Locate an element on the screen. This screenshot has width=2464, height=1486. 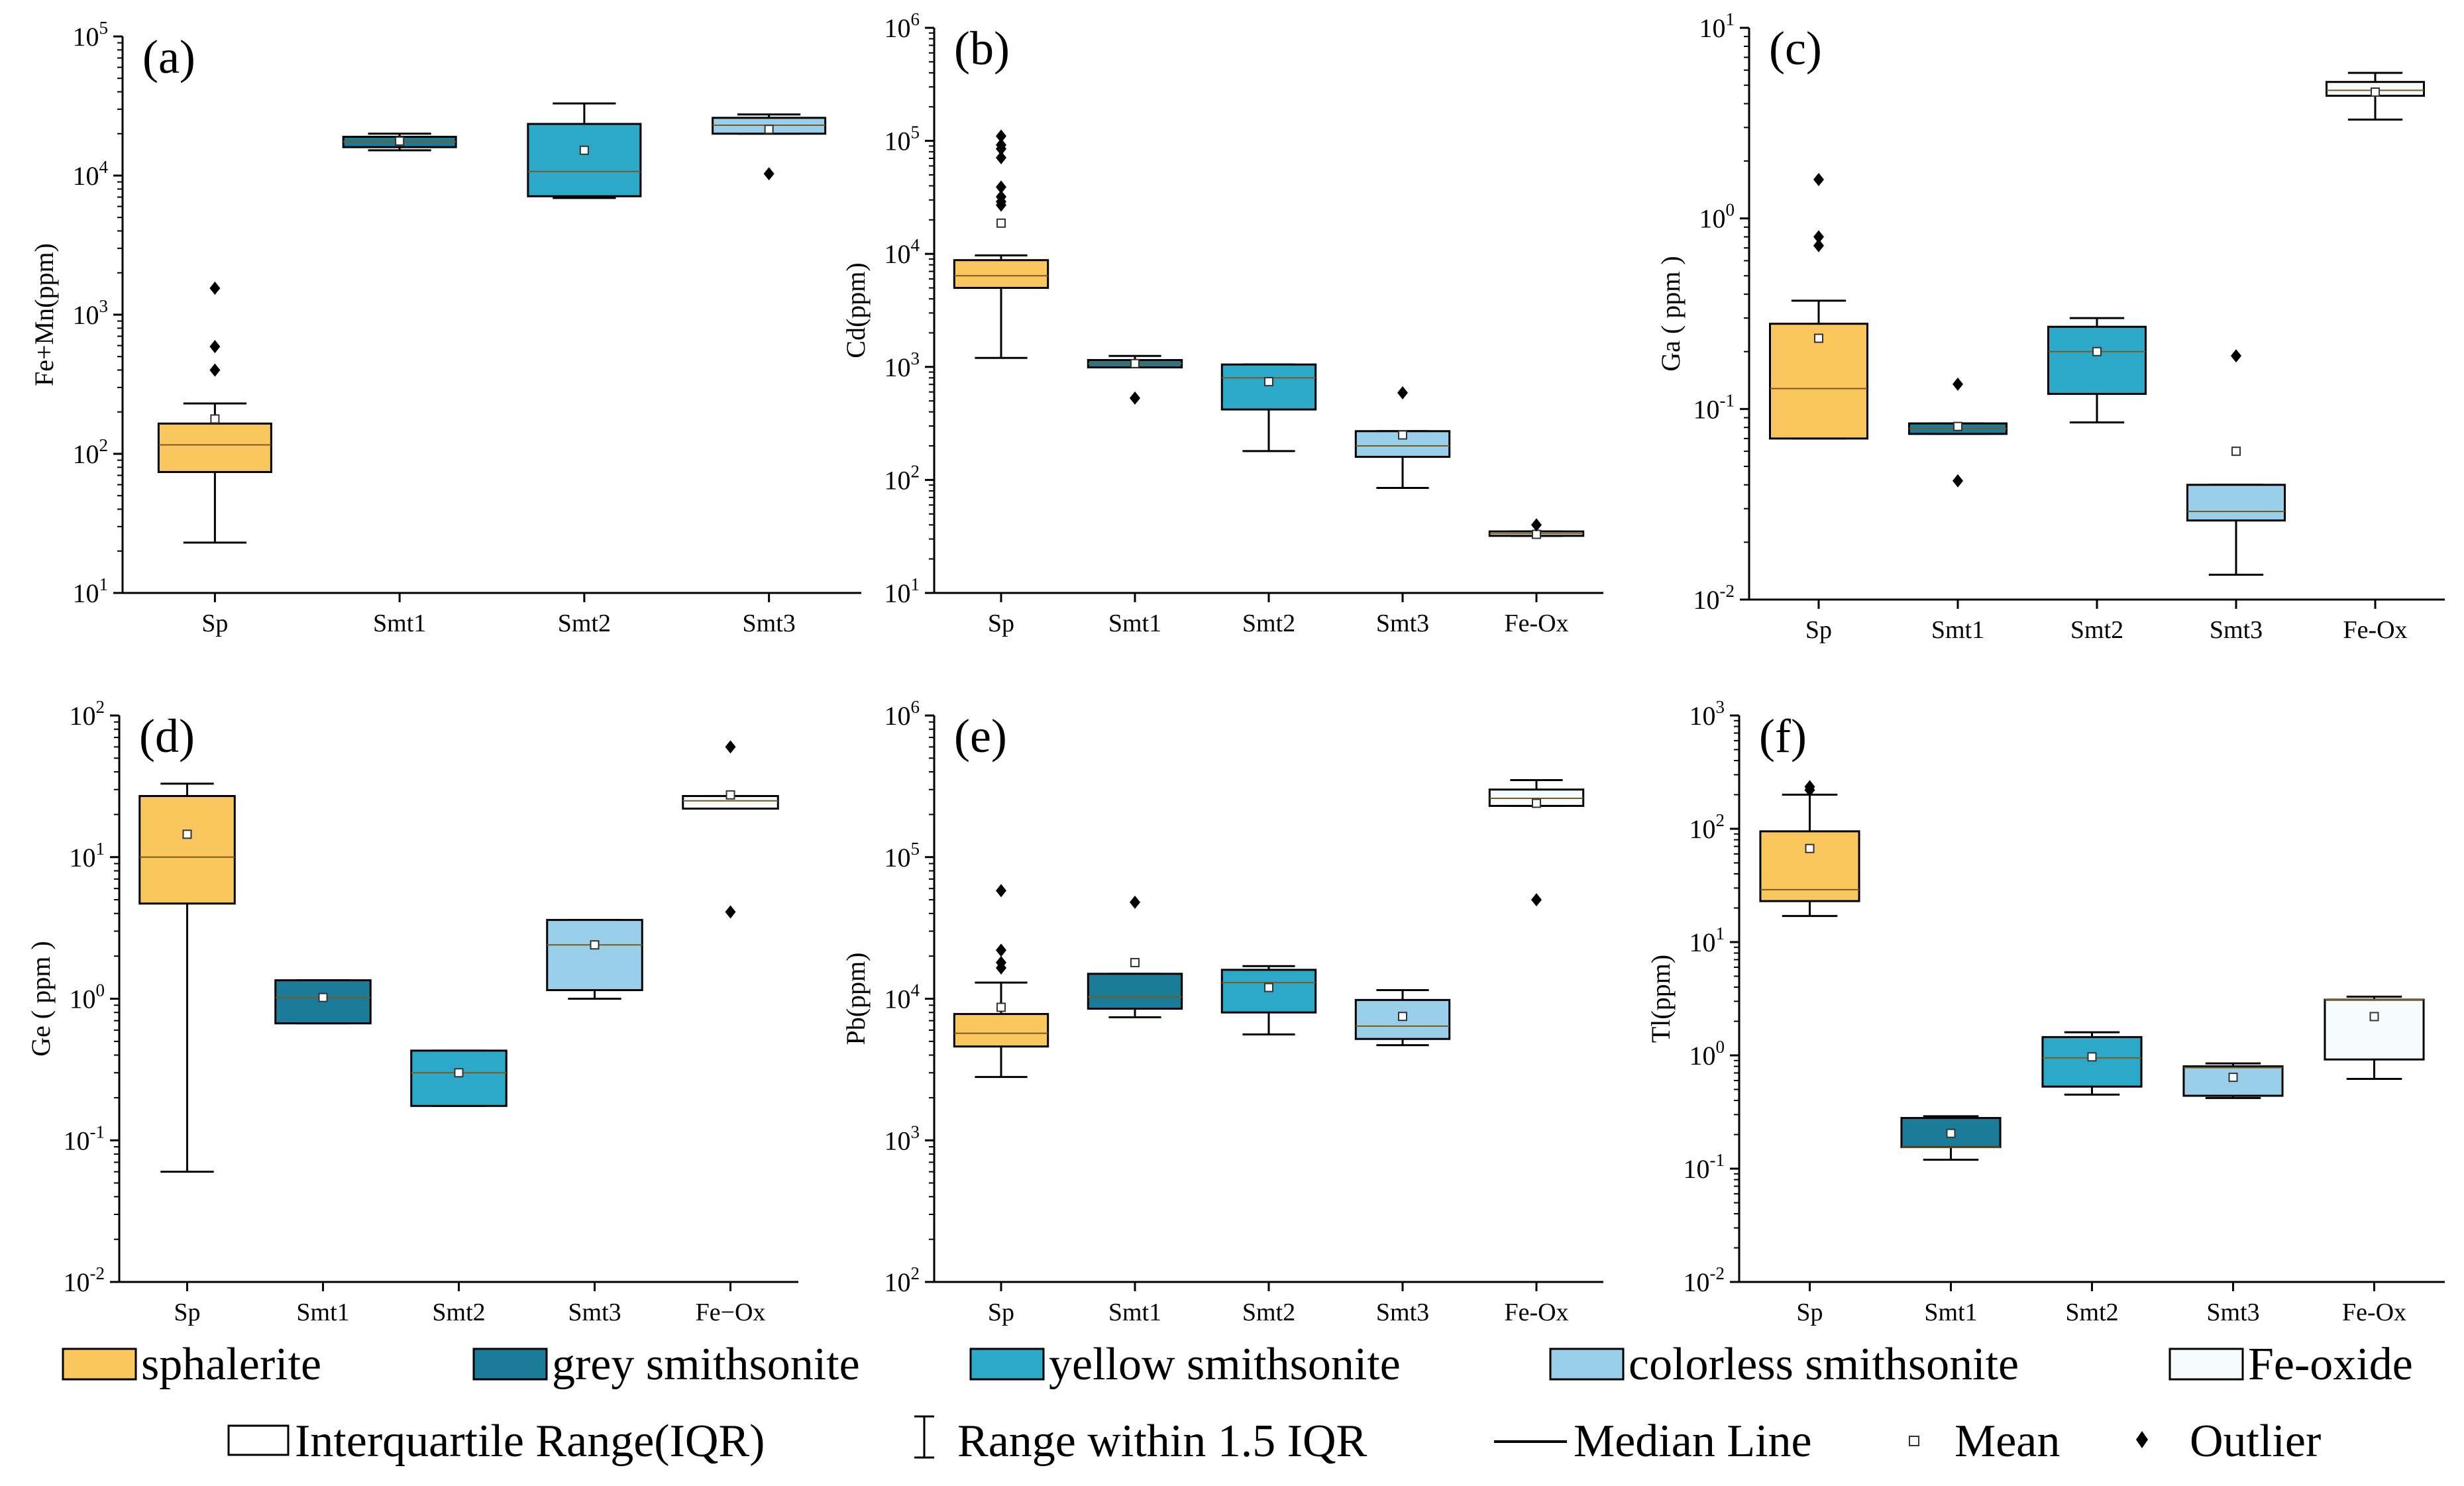
x-tick-label: Smt1 is located at coordinates (1134, 1312).